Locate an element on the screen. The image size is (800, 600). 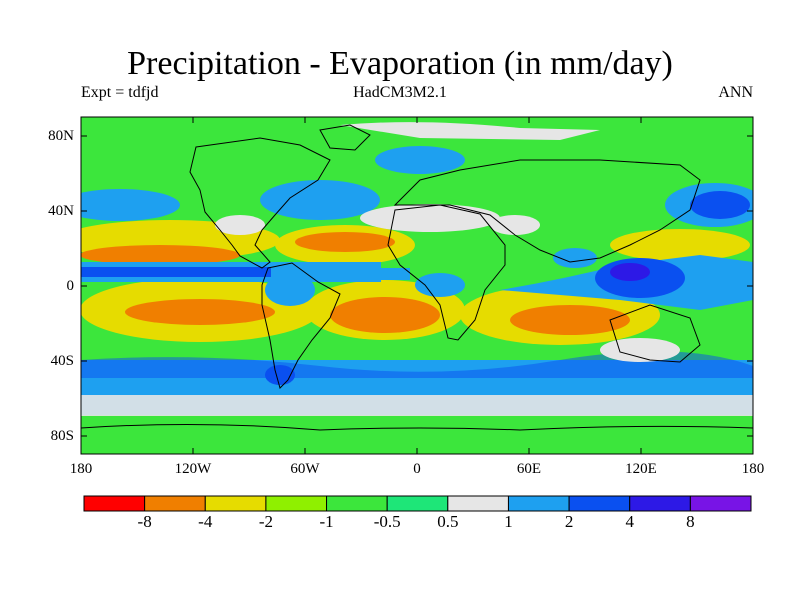
field-sw-north-america is located at coordinates (240, 225).